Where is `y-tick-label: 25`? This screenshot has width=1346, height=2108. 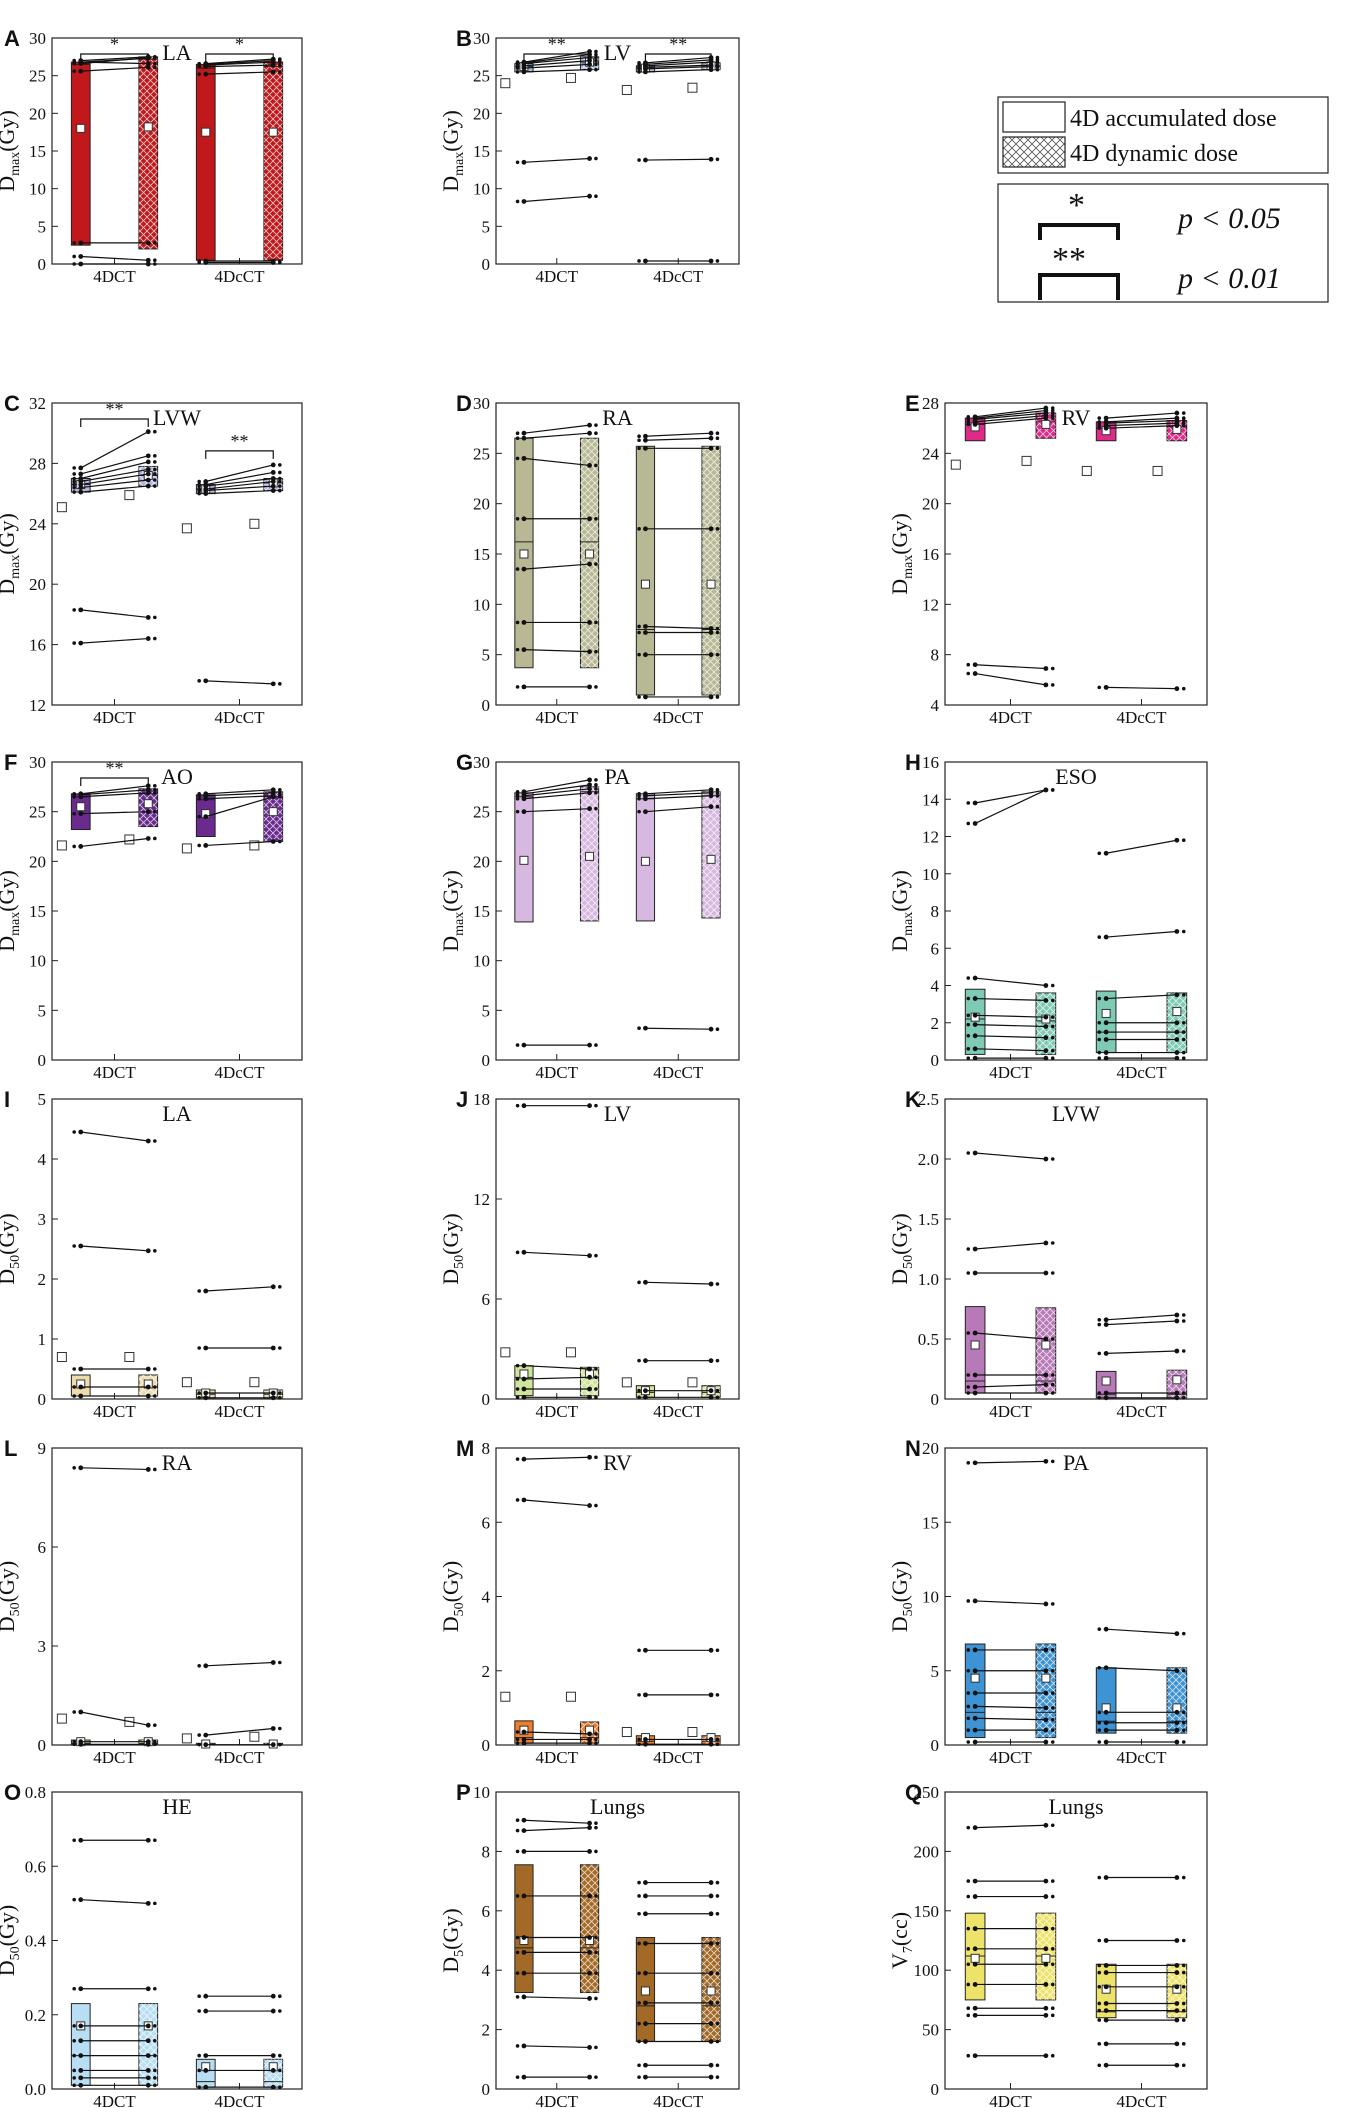
y-tick-label: 25 is located at coordinates (37, 812).